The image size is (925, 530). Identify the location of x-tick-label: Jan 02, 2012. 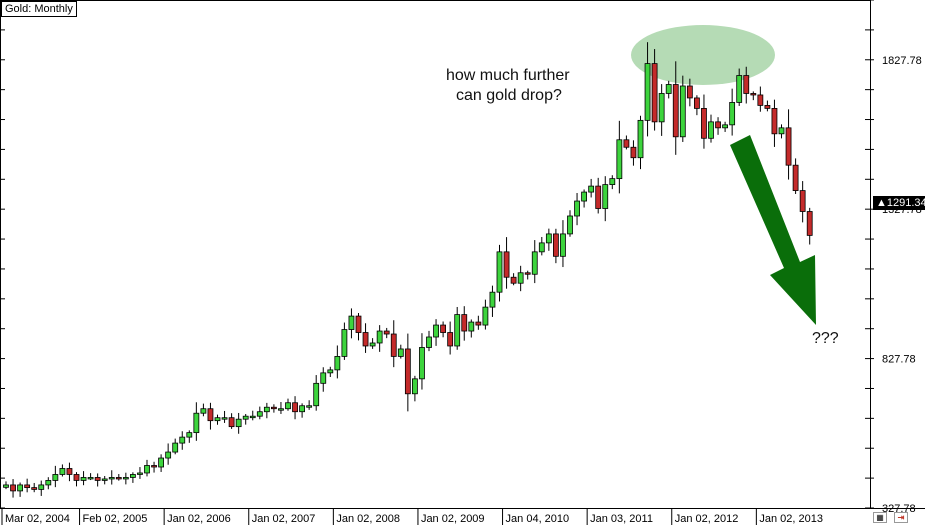
(707, 519).